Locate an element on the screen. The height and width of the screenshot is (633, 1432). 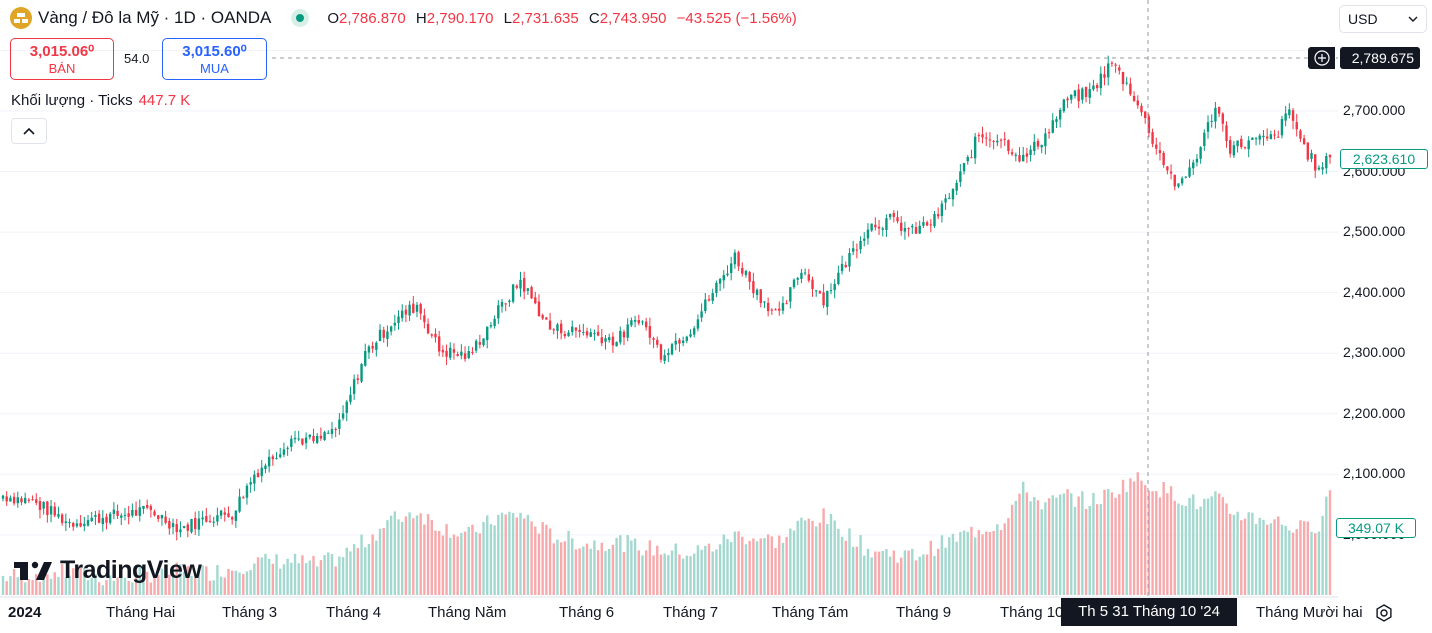
time-tick-label: Tháng 9 is located at coordinates (924, 612).